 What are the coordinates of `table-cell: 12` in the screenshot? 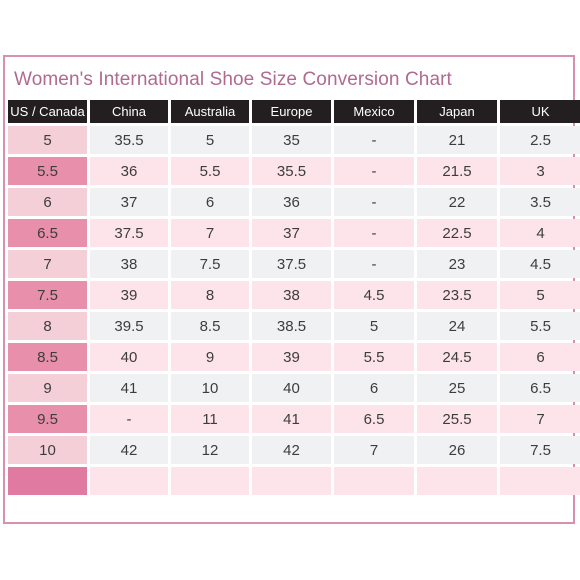 It's located at (210, 450).